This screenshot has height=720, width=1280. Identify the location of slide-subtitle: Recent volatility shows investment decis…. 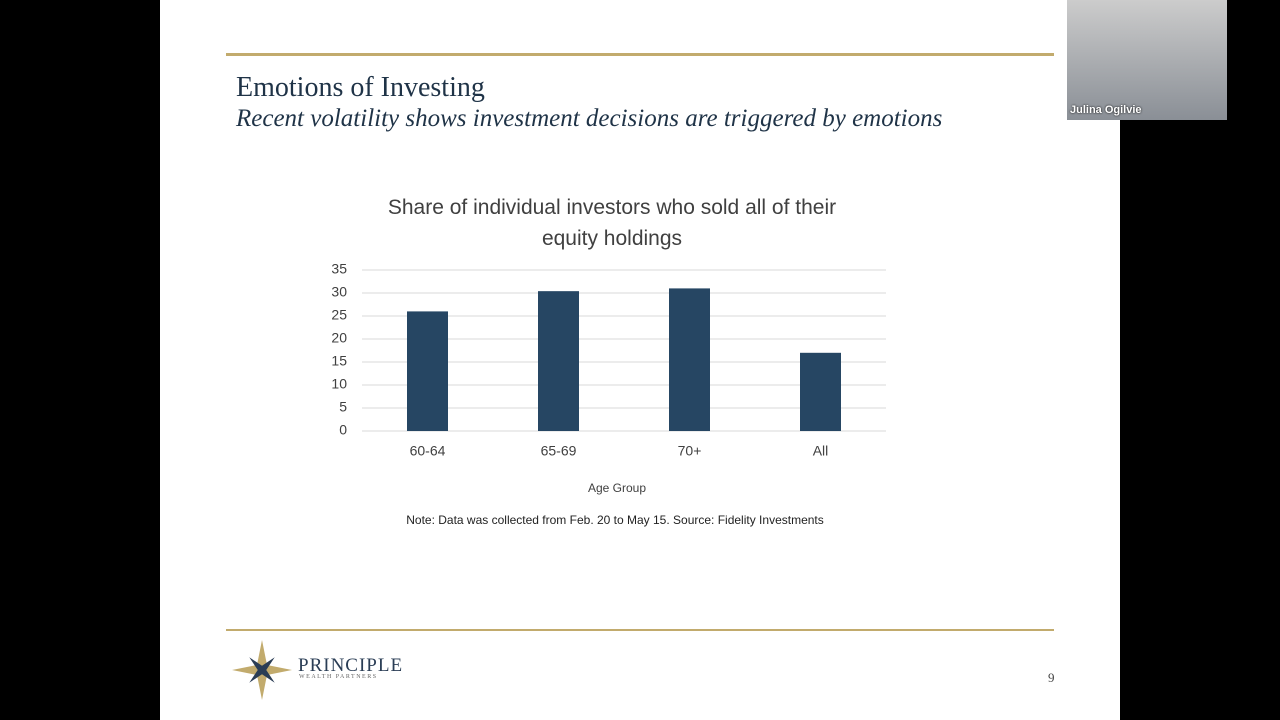
(589, 118).